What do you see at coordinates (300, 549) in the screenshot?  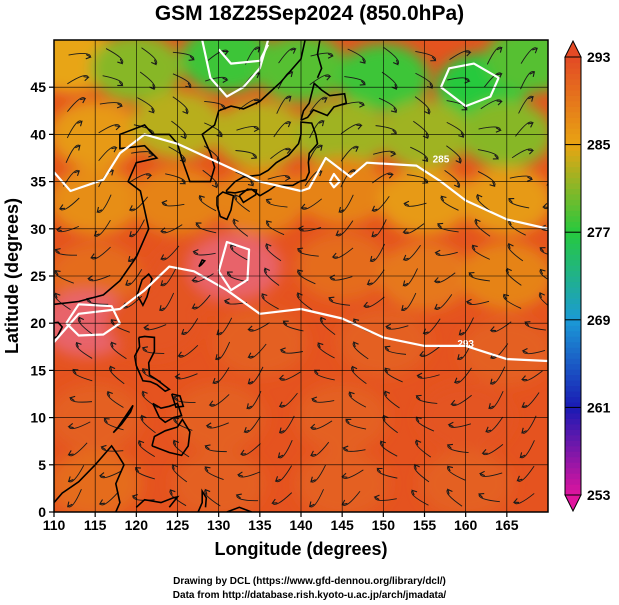 I see `x-axis-label: Longitude (degrees)` at bounding box center [300, 549].